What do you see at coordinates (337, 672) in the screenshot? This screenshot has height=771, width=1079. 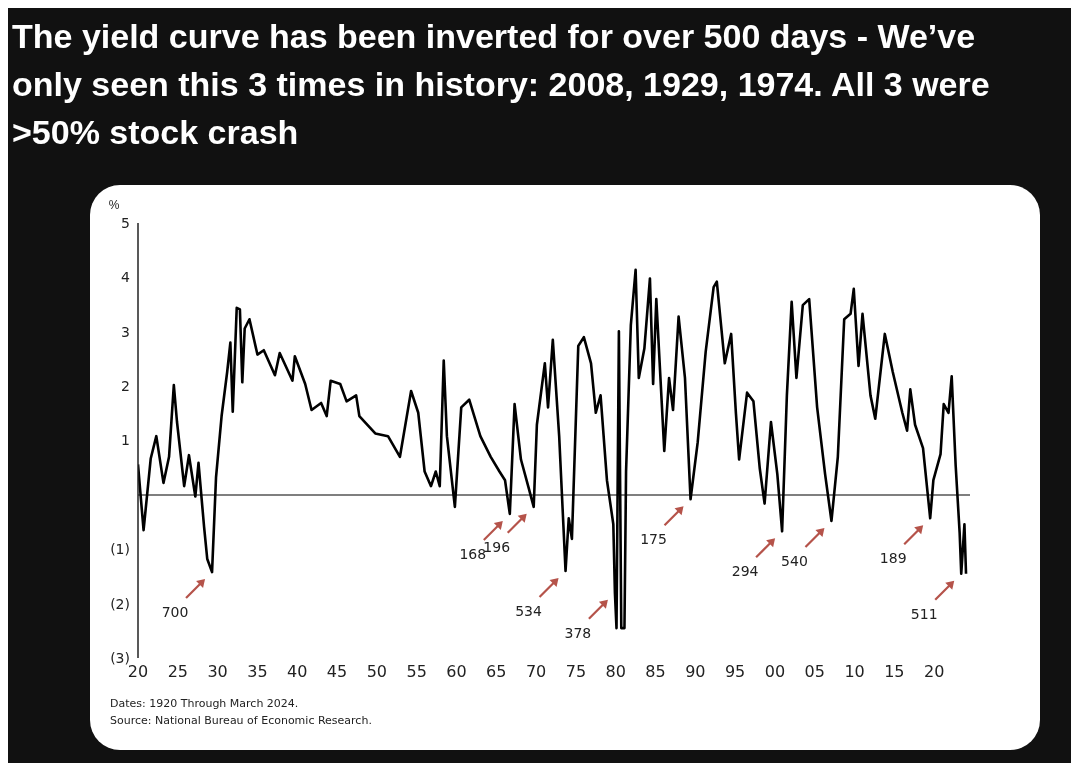 I see `x-tick-label: 45` at bounding box center [337, 672].